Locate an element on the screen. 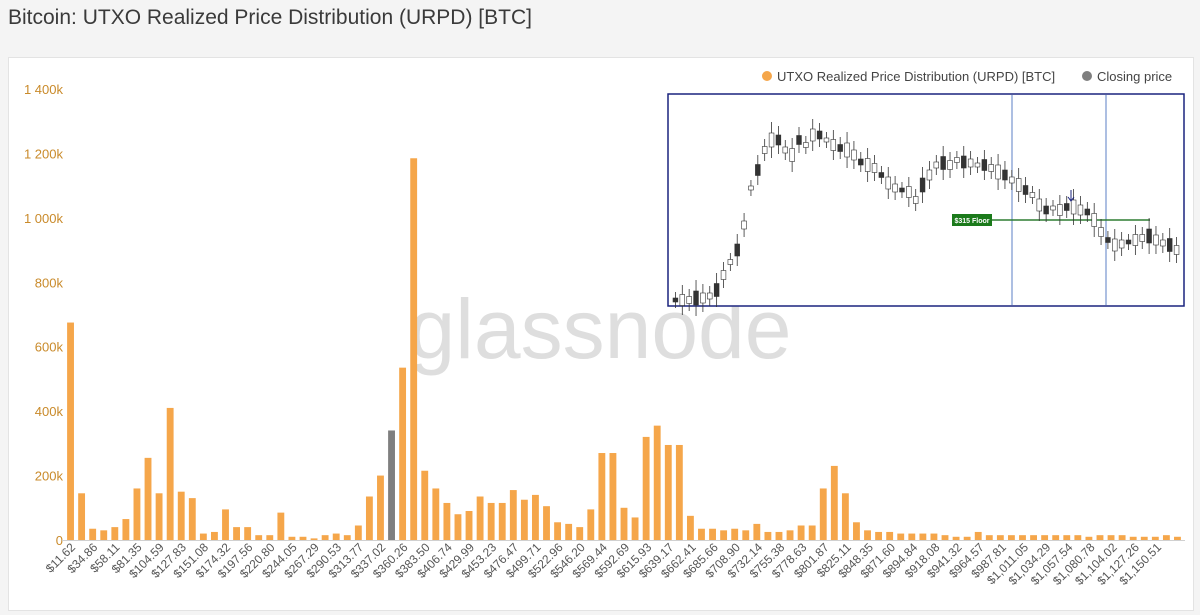 Image resolution: width=1200 pixels, height=615 pixels. y-tick-label: 200k is located at coordinates (49, 476).